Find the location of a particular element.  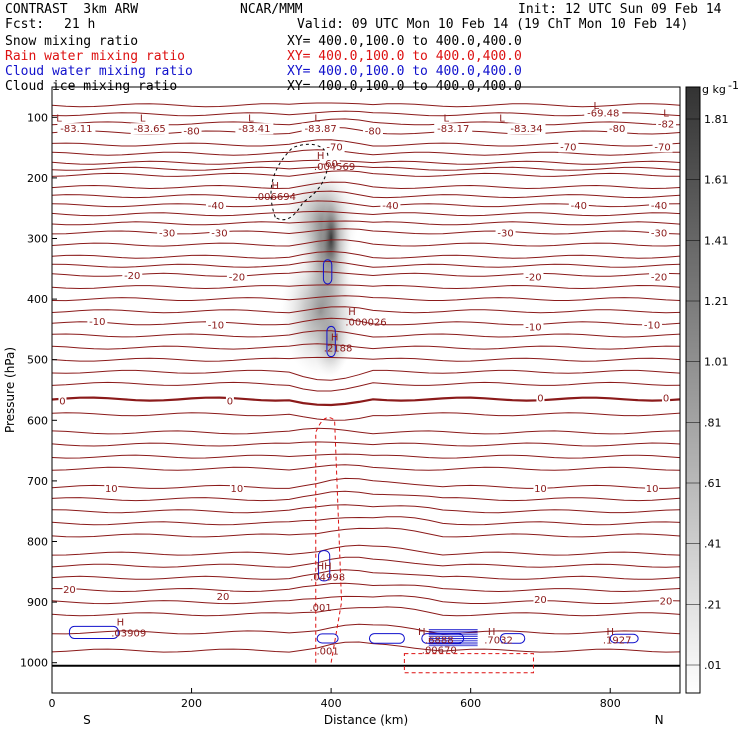

isotherm-label-37: 10 is located at coordinates (540, 489).